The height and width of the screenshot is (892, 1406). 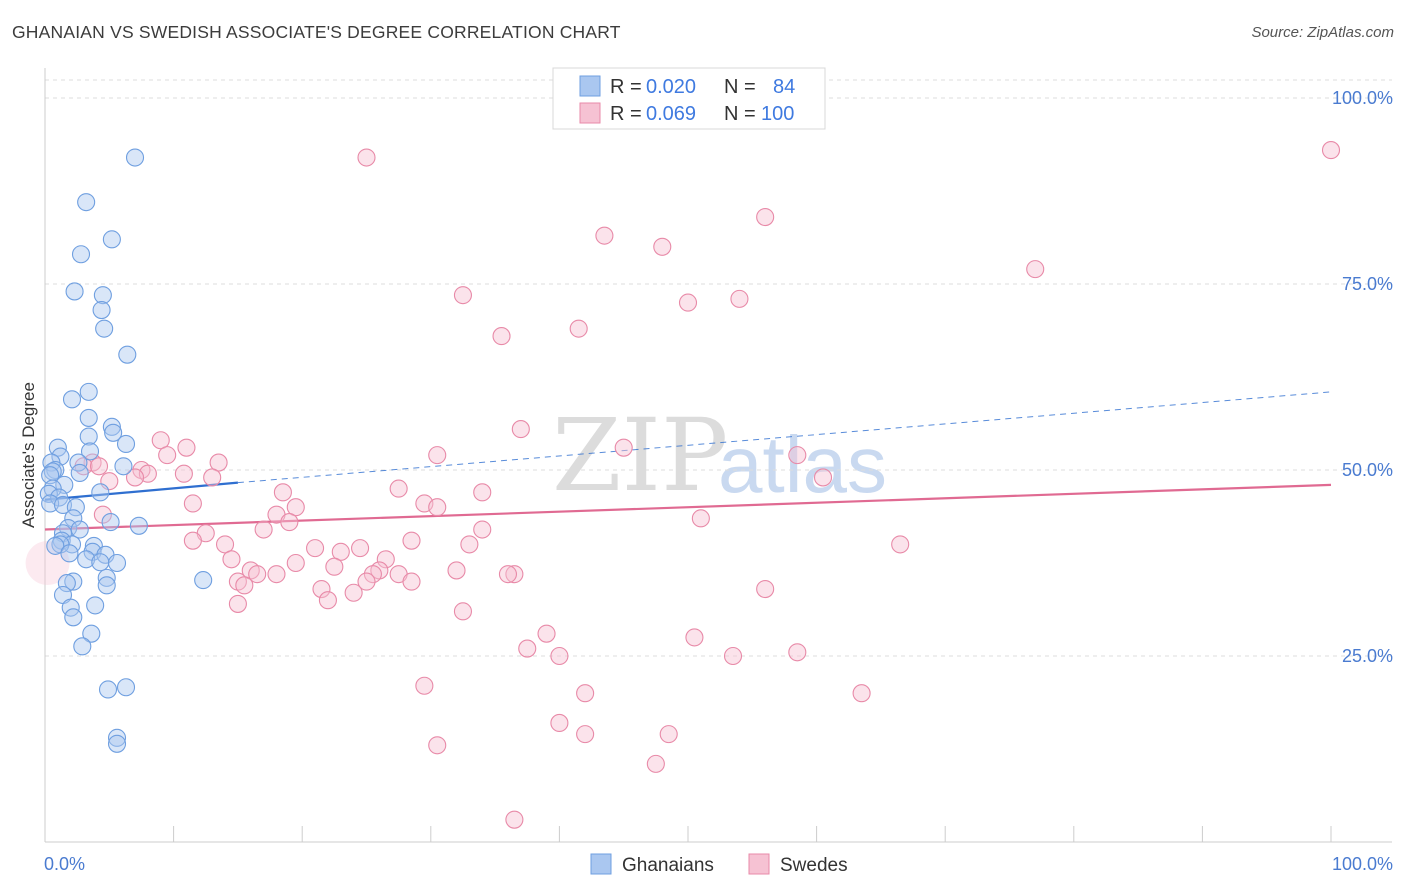 I want to click on watermark-atlas: atlas, so click(x=802, y=464).